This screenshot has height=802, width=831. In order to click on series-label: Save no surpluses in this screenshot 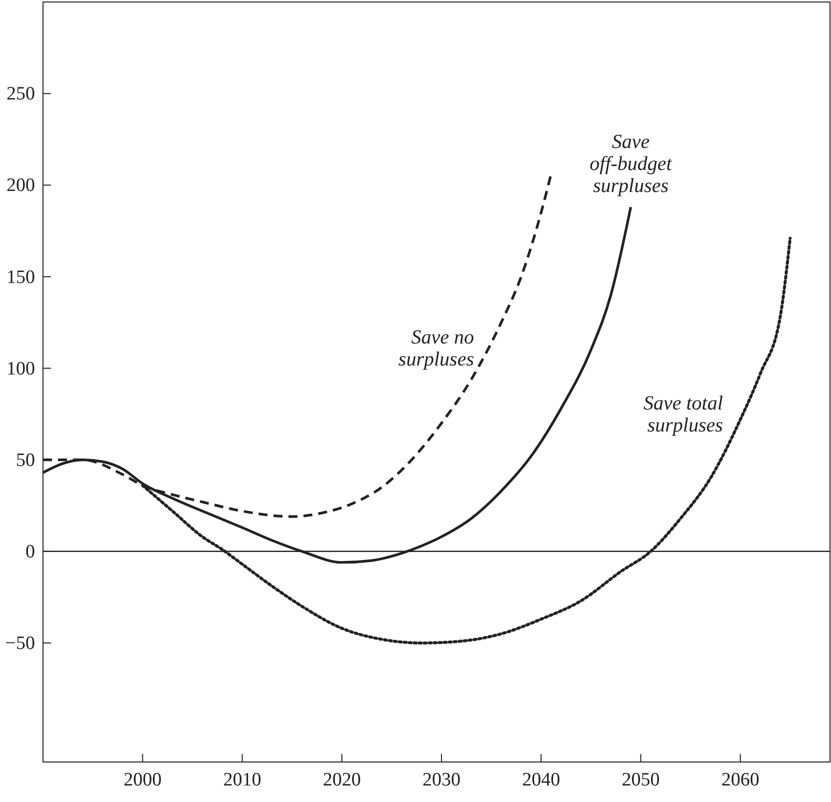, I will do `click(436, 348)`.